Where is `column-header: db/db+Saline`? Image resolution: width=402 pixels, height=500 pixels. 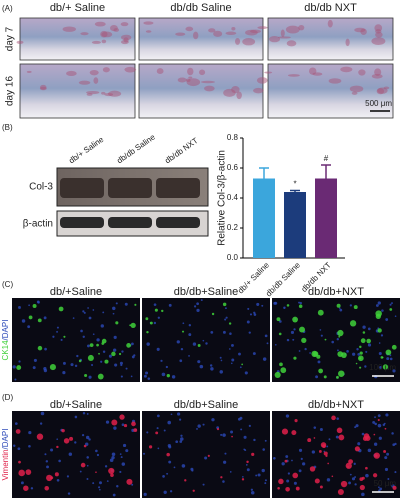 column-header: db/db+Saline is located at coordinates (206, 405).